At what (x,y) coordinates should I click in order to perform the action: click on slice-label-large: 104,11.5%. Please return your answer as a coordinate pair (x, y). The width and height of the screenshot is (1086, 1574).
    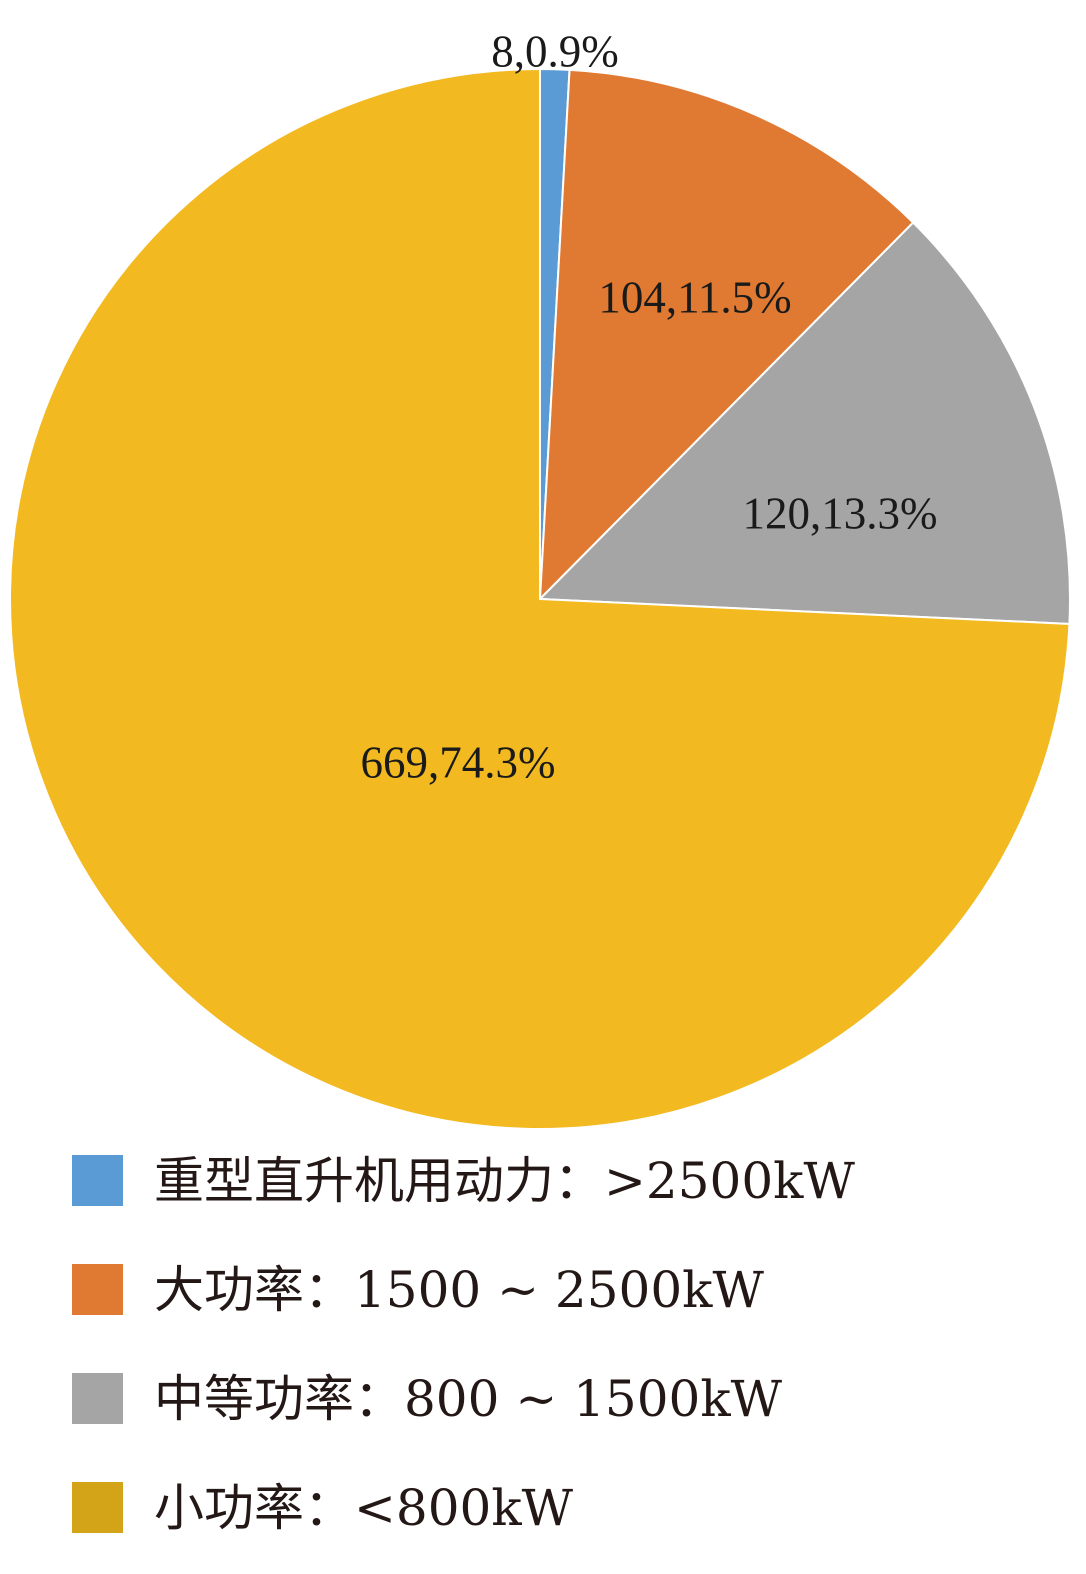
    Looking at the image, I should click on (694, 297).